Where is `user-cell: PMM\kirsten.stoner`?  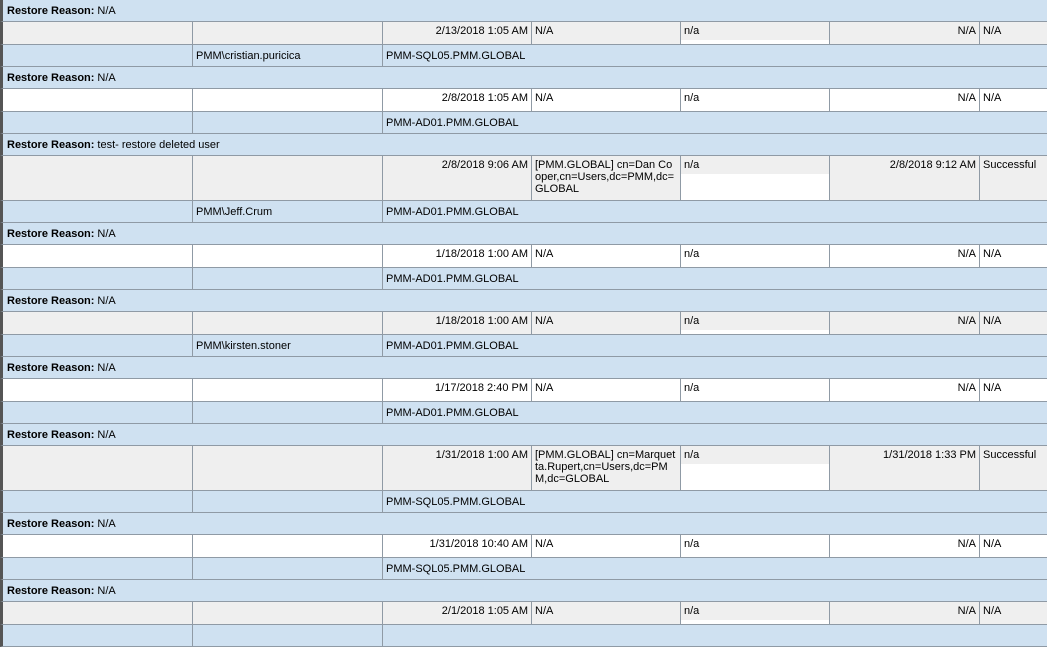 user-cell: PMM\kirsten.stoner is located at coordinates (288, 345).